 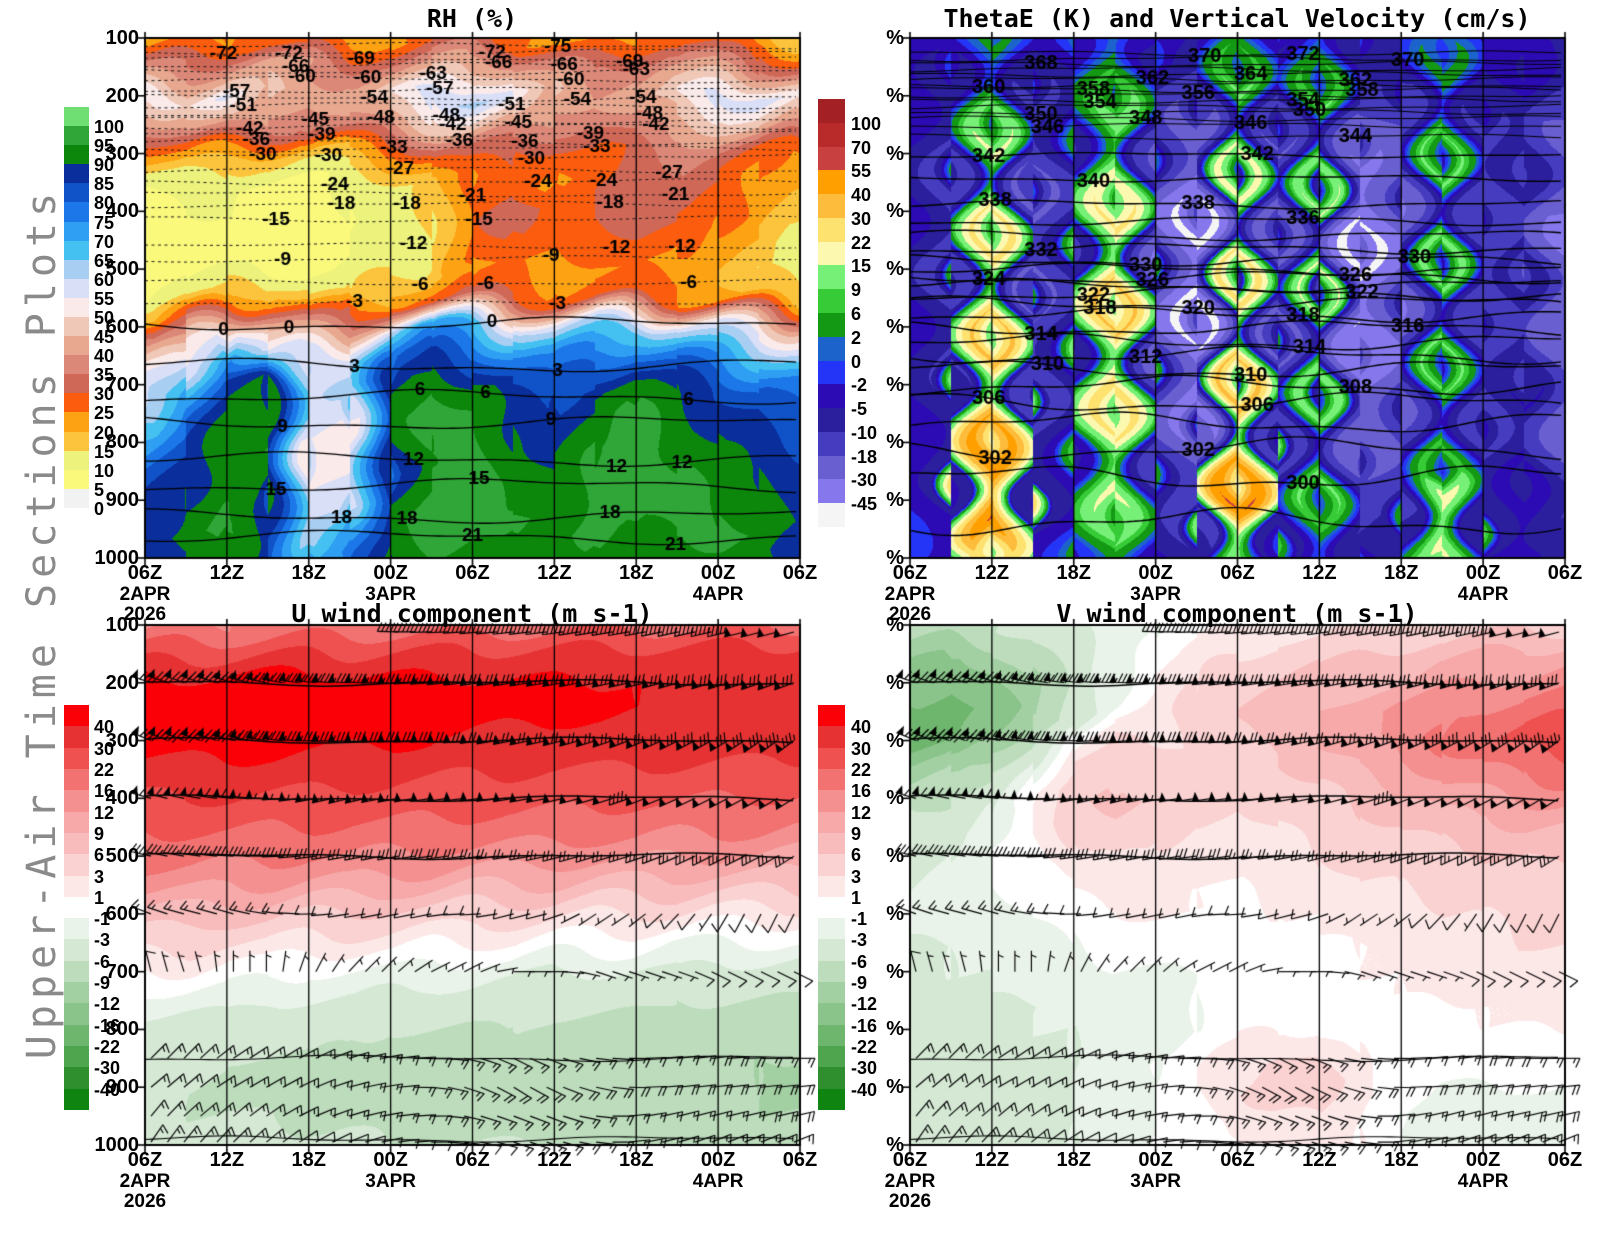 What do you see at coordinates (856, 337) in the screenshot?
I see `colorbar-label: 2` at bounding box center [856, 337].